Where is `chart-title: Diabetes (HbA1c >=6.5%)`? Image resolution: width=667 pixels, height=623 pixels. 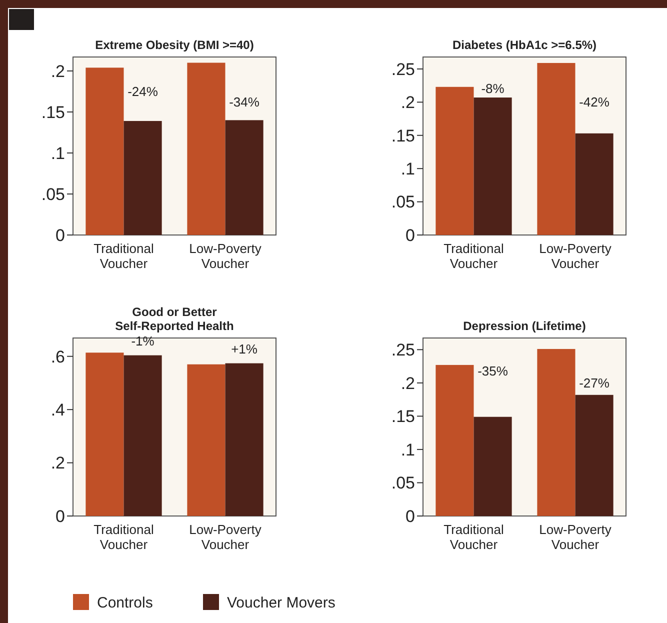 chart-title: Diabetes (HbA1c >=6.5%) is located at coordinates (524, 45).